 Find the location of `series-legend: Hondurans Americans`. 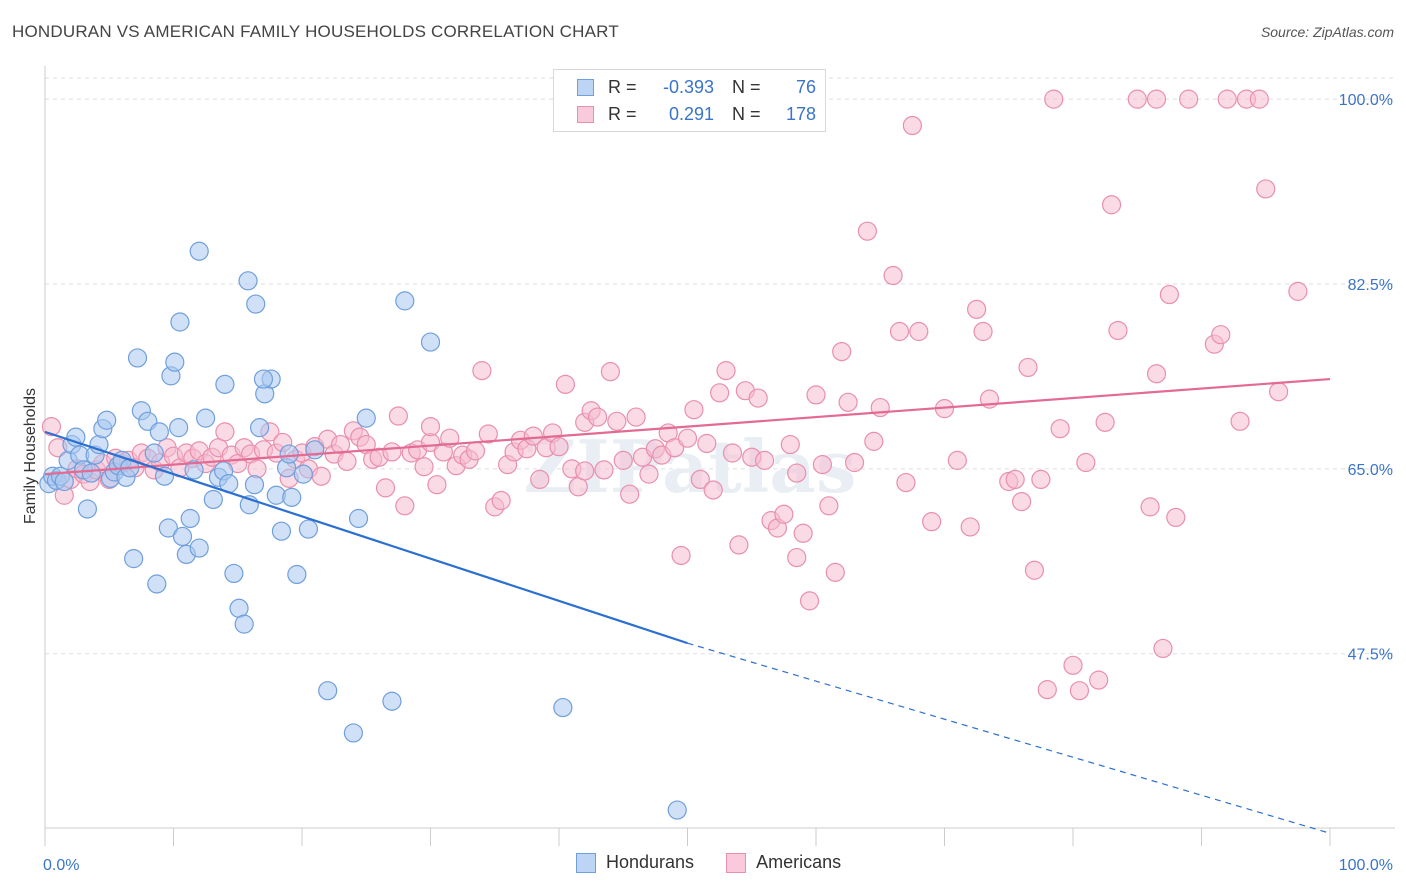

series-legend: Hondurans Americans is located at coordinates (724, 862).